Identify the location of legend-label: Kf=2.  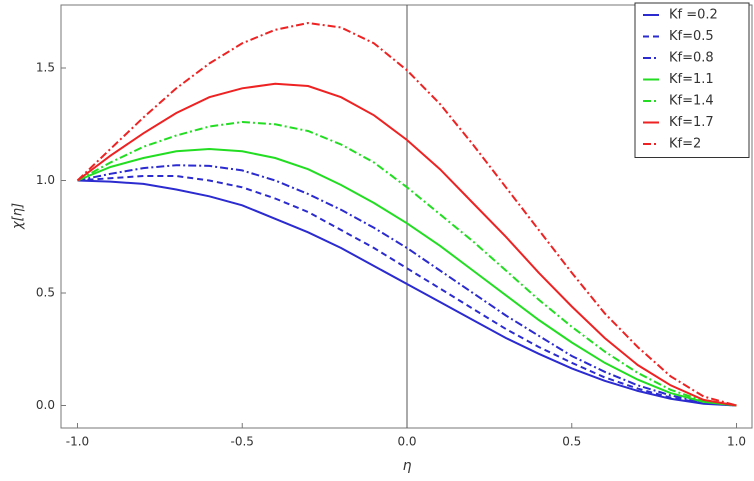
(685, 144).